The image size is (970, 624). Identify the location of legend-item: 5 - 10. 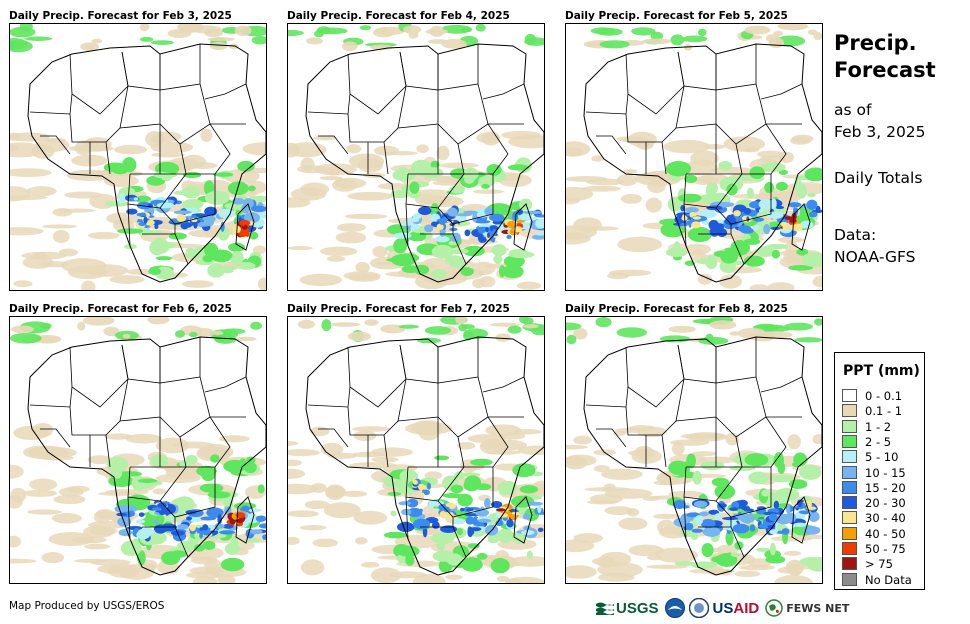
(870, 457).